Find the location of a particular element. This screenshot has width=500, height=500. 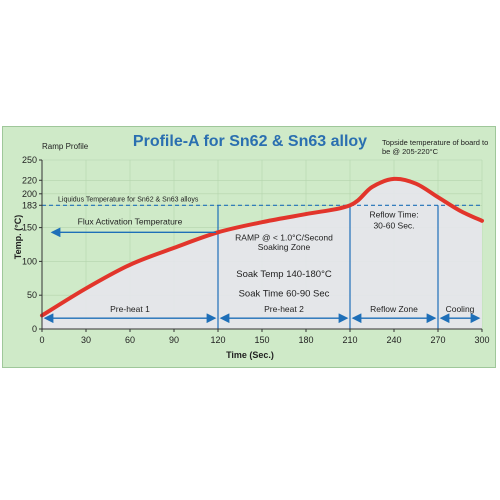

y-tick-label: 200 is located at coordinates (29, 194).